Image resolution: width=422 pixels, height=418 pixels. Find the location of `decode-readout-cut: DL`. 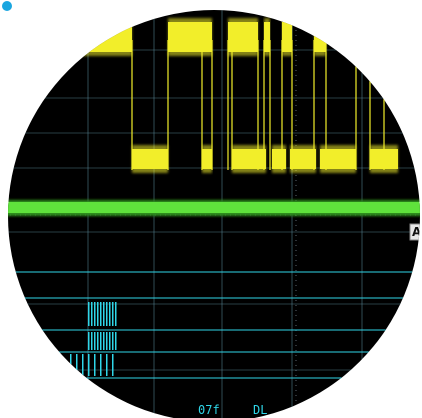

decode-readout-cut: DL is located at coordinates (260, 410).